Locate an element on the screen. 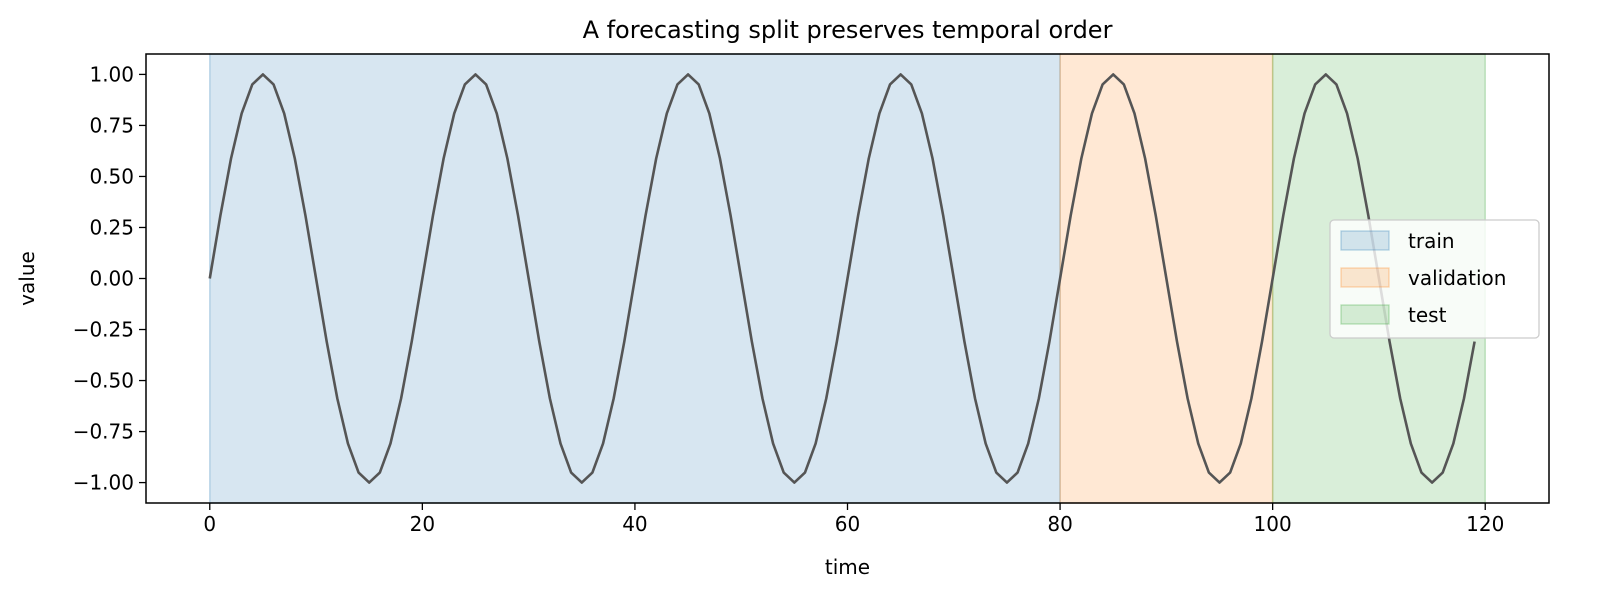  y-axis: 1.00 0.75 0.50 0.25 0.00 −0.25 −0.50 −0.75 −1.00 is located at coordinates (109, 278).